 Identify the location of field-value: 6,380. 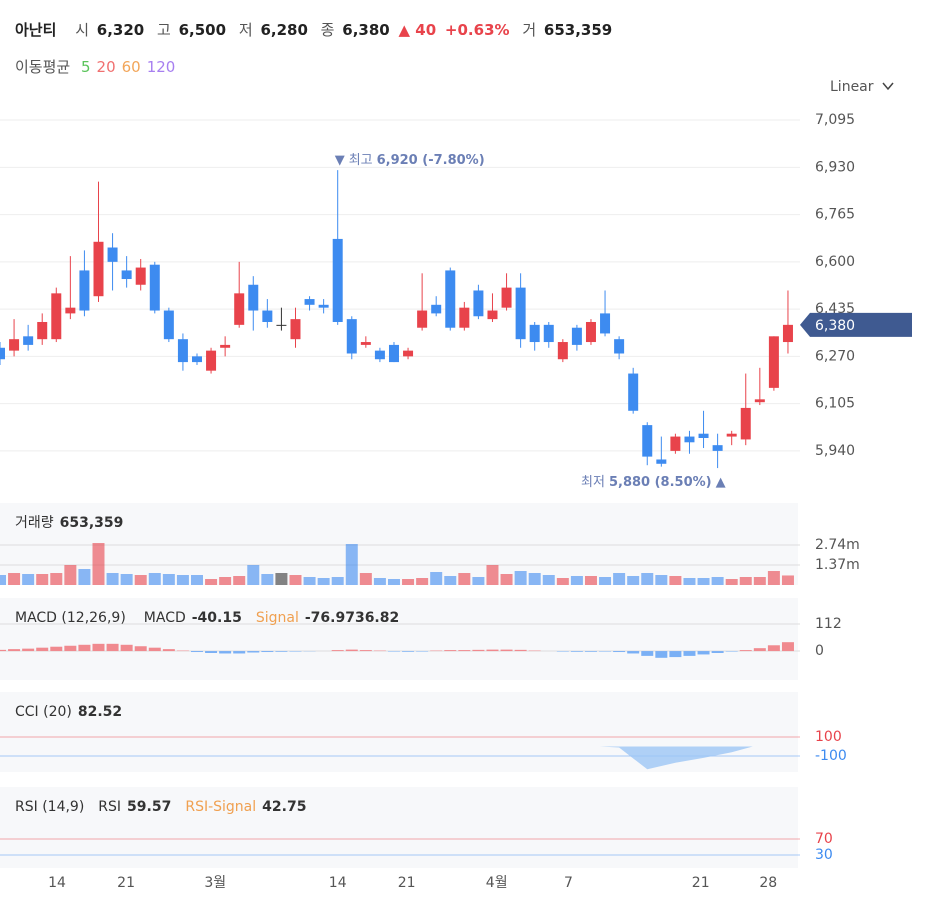
(365, 30).